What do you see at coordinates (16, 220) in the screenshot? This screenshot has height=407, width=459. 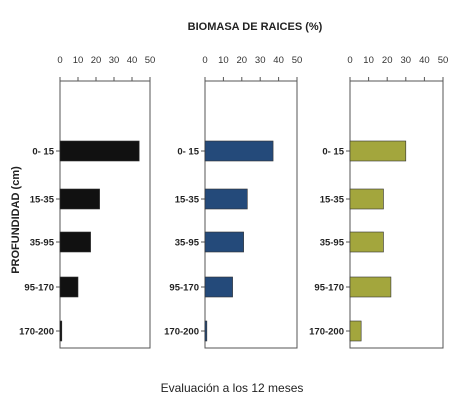 I see `y-axis-label: PROFUNDIDAD (cm)` at bounding box center [16, 220].